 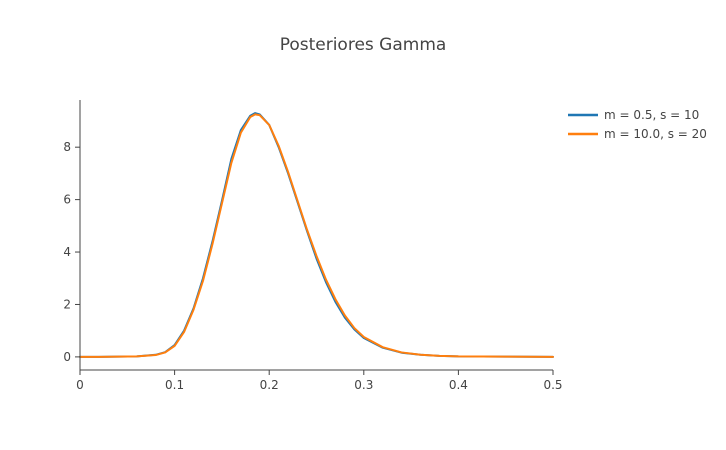 I want to click on y-tick-label: 2, so click(x=67, y=304).